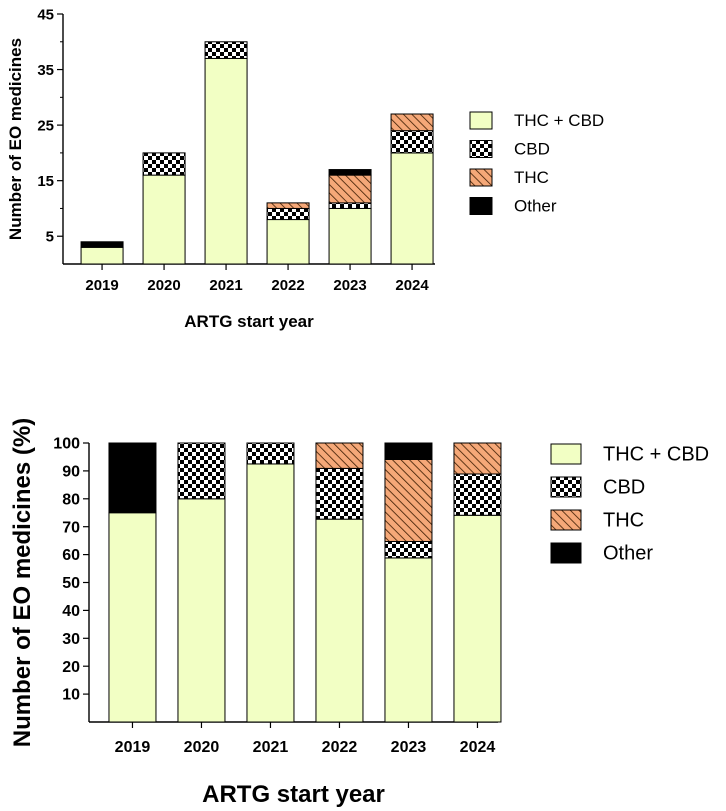 The image size is (726, 811). I want to click on bottom-bar-2023-other, so click(408, 451).